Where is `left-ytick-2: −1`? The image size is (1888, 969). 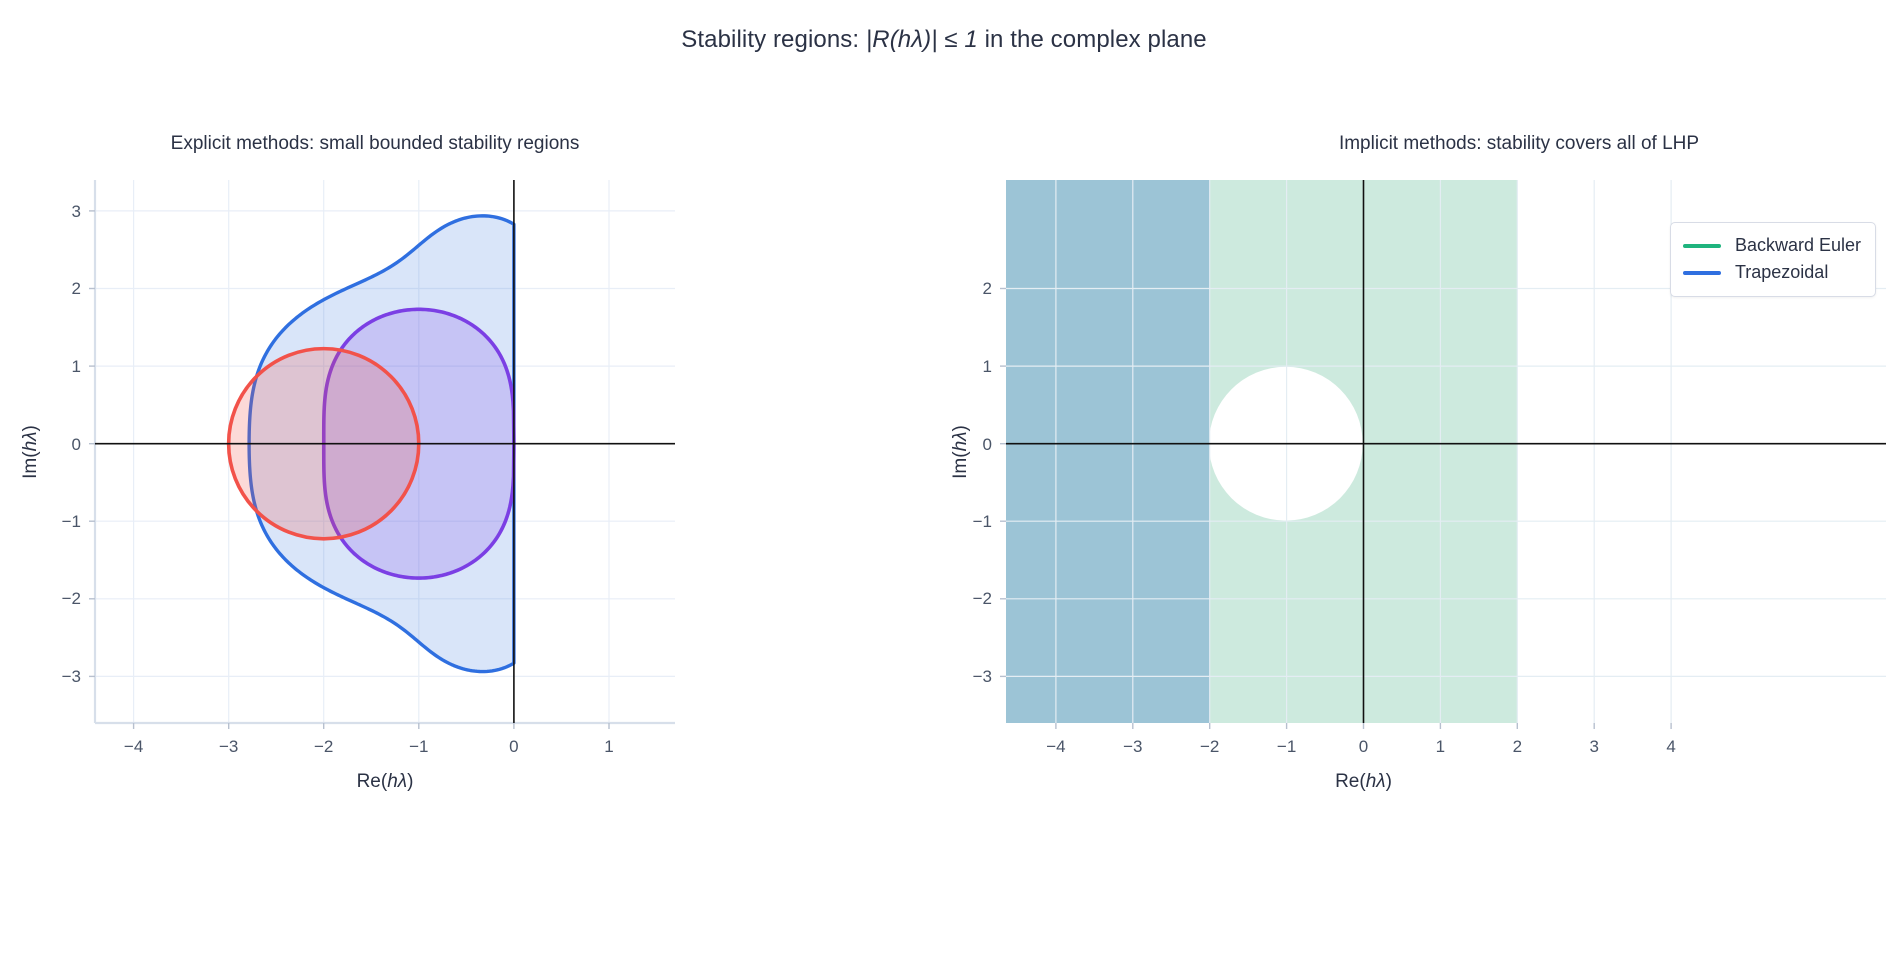 left-ytick-2: −1 is located at coordinates (71, 521).